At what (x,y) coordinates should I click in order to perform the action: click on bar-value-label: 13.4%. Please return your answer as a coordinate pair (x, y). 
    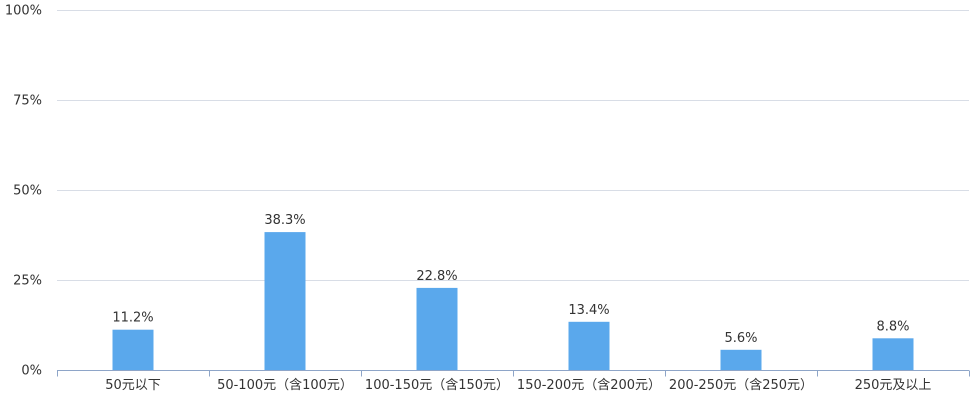
    Looking at the image, I should click on (588, 310).